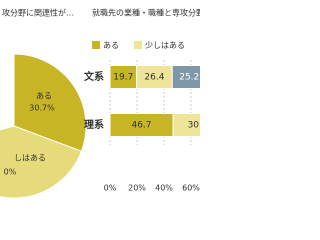 The image size is (320, 240). What do you see at coordinates (94, 124) in the screenshot?
I see `y-tick-label: 理系` at bounding box center [94, 124].